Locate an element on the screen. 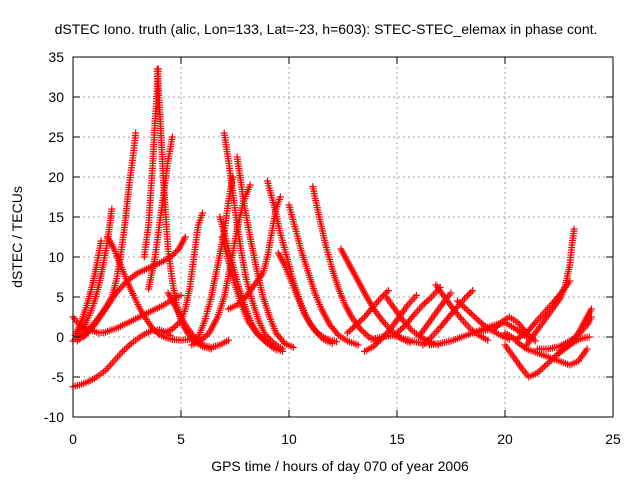 This screenshot has width=640, height=480. x-tick-label: 10 is located at coordinates (289, 439).